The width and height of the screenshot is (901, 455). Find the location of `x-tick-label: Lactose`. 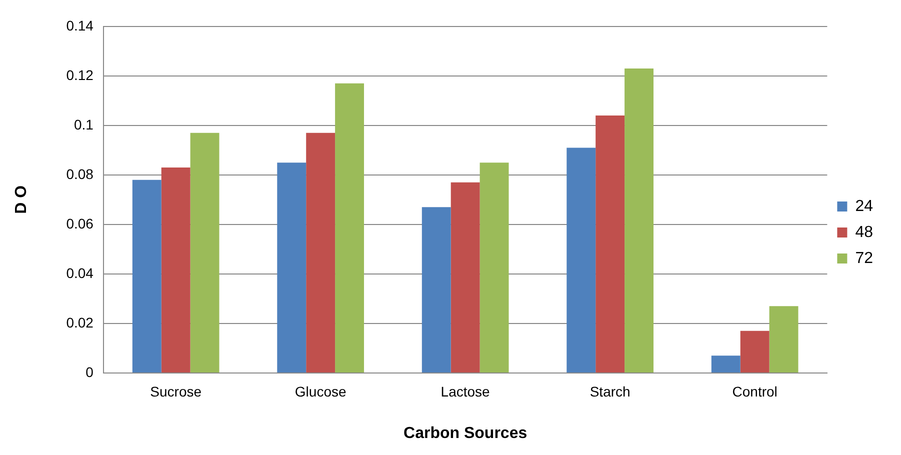

x-tick-label: Lactose is located at coordinates (465, 391).